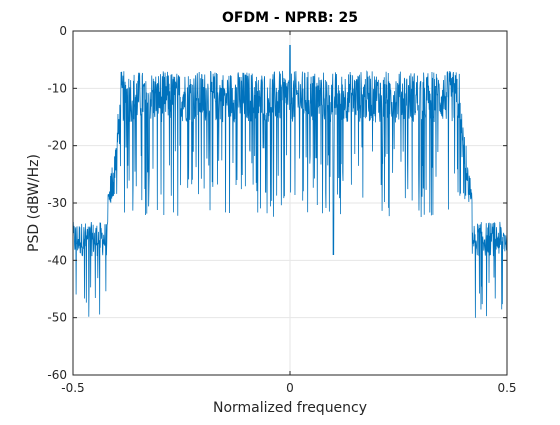 The height and width of the screenshot is (425, 560). I want to click on y-axis-label: PSD (dBW/Hz), so click(34, 203).